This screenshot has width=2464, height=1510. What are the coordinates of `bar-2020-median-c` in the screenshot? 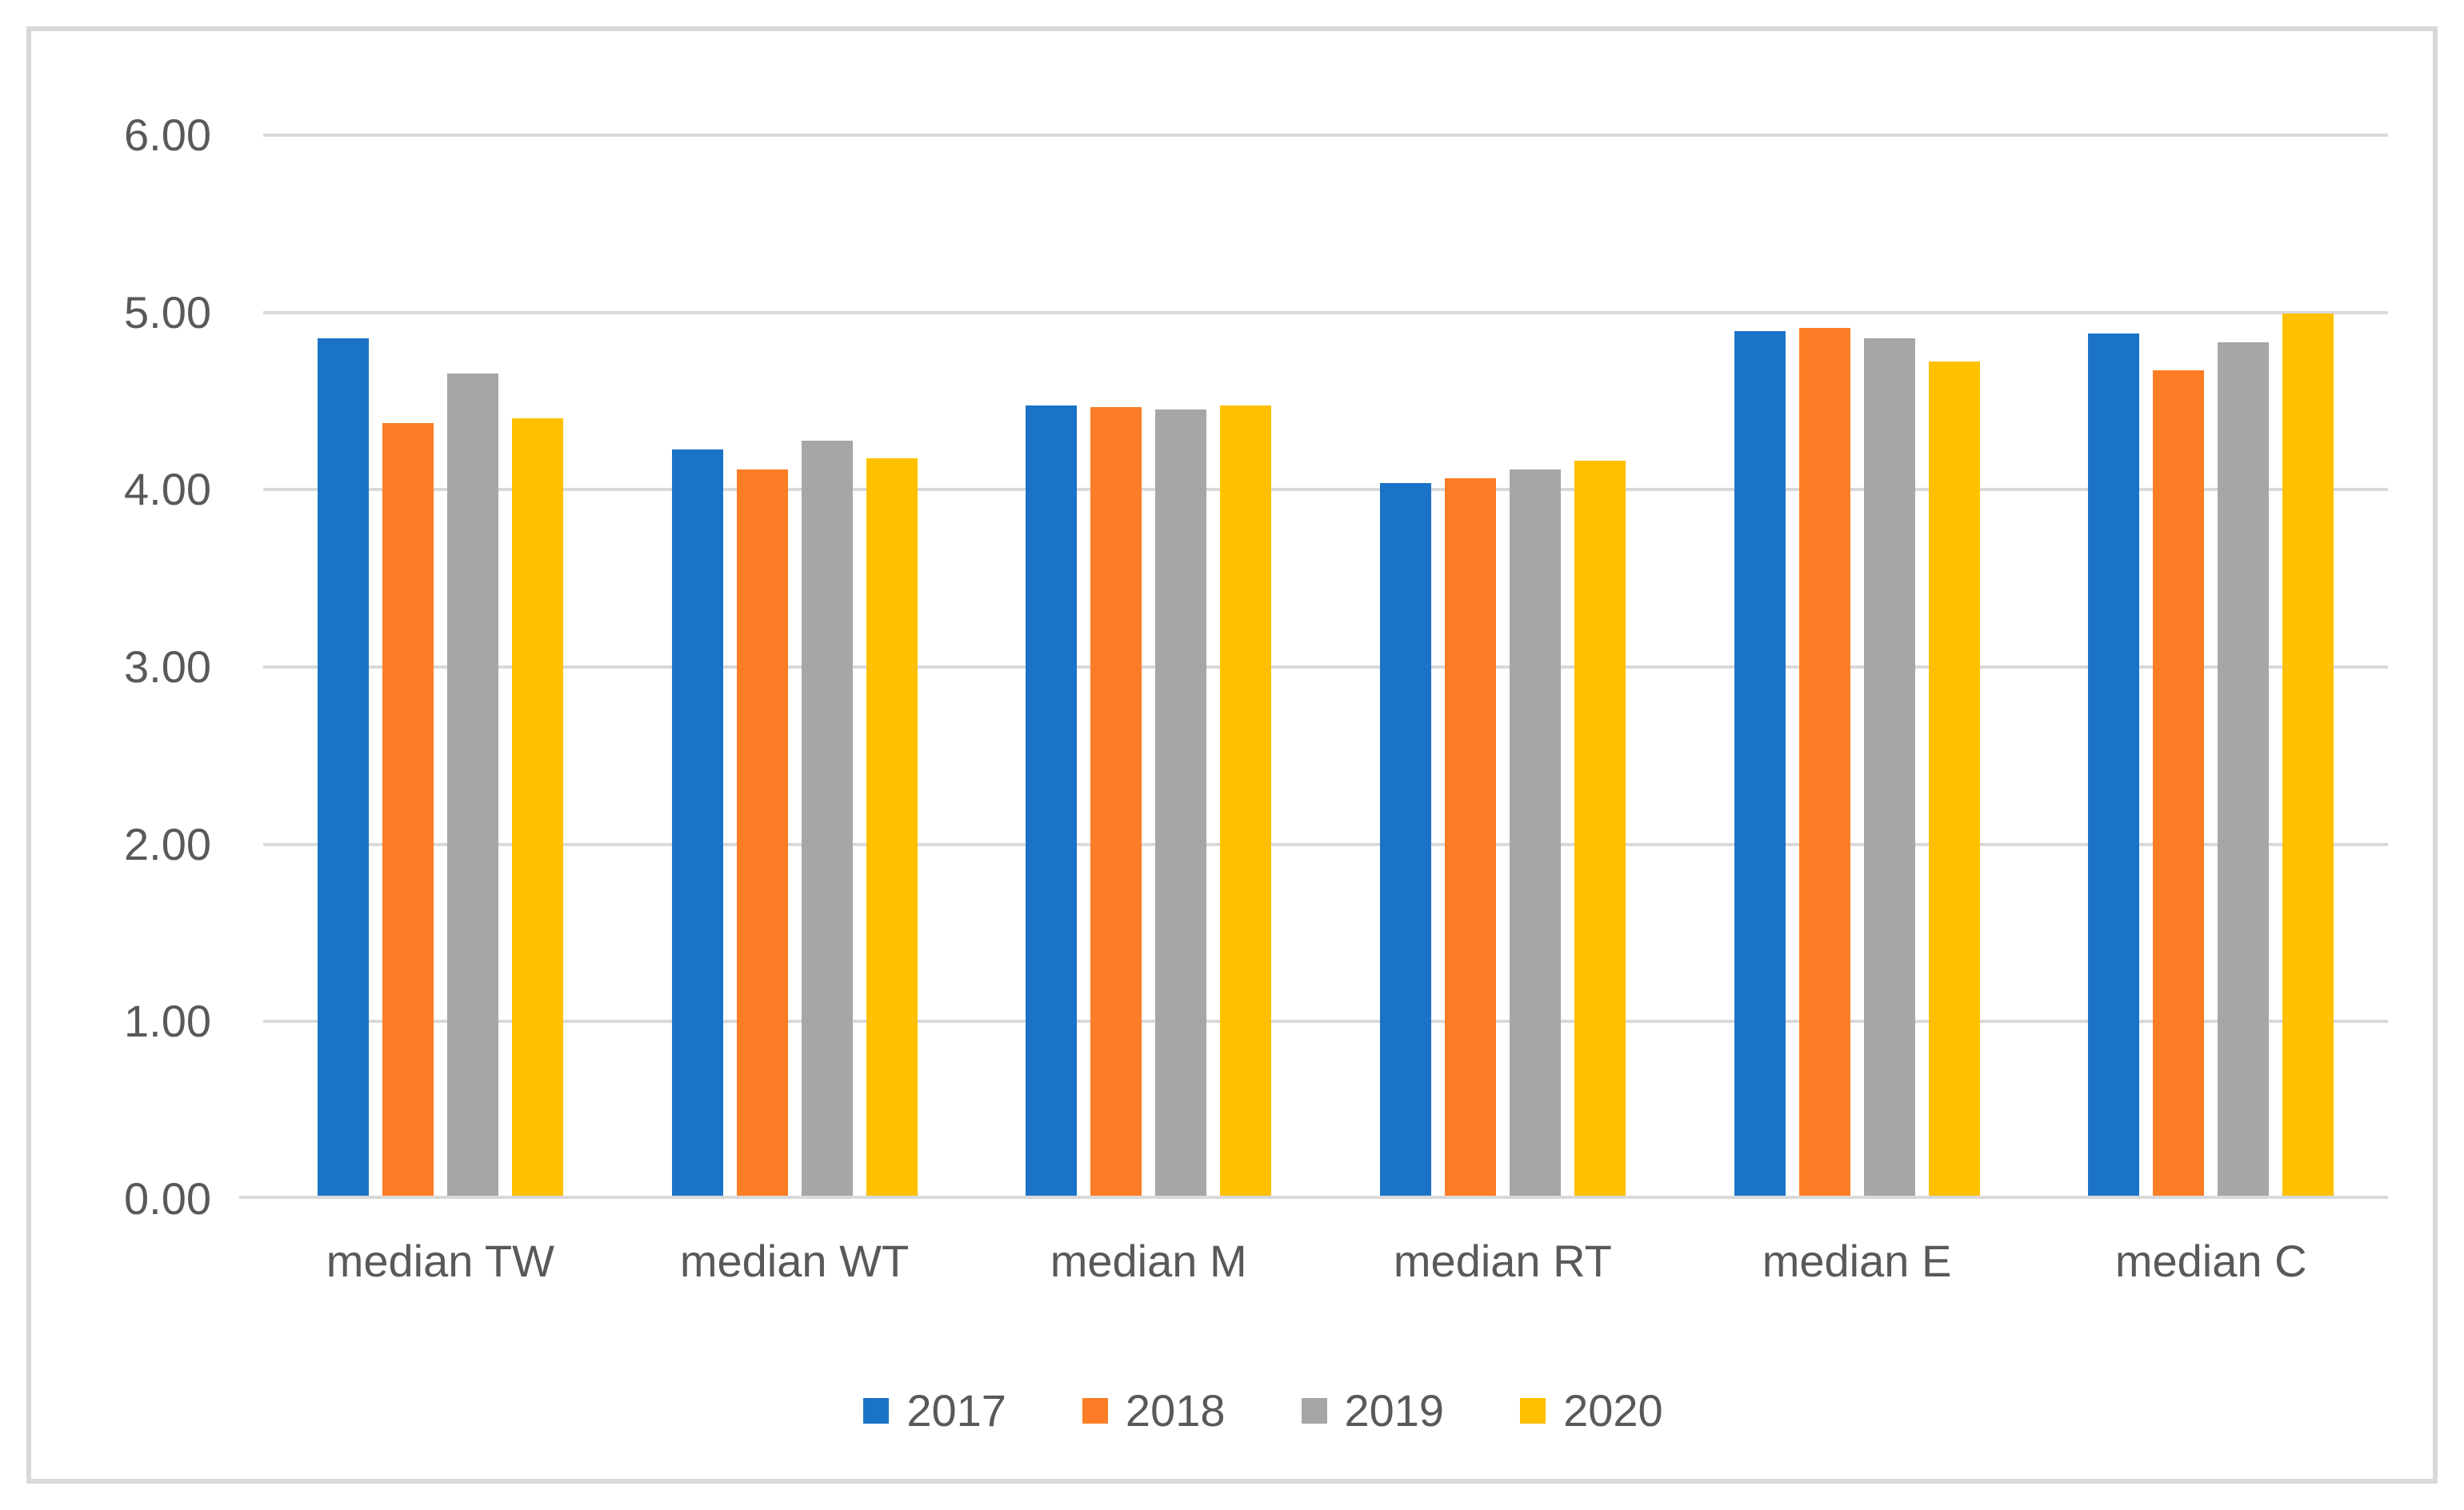 It's located at (2308, 755).